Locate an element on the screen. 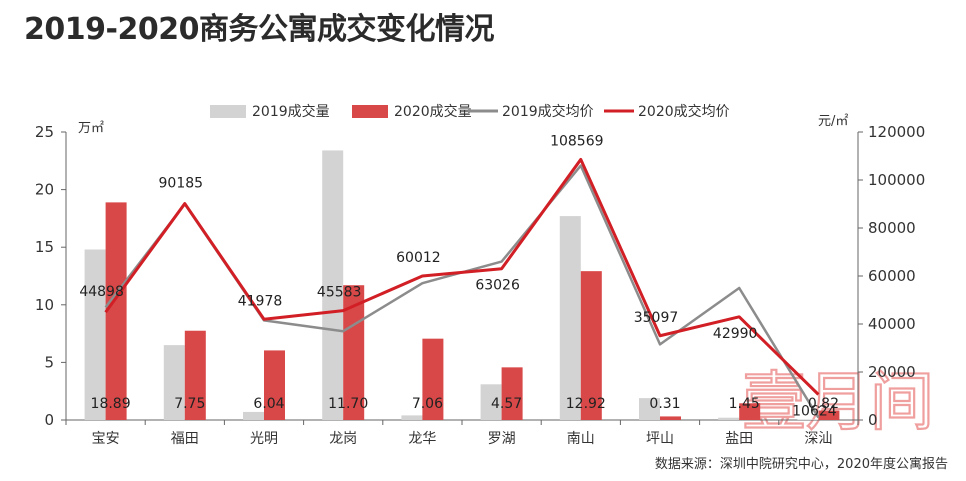 This screenshot has width=966, height=481. bar-value-label: 18.89 is located at coordinates (111, 404).